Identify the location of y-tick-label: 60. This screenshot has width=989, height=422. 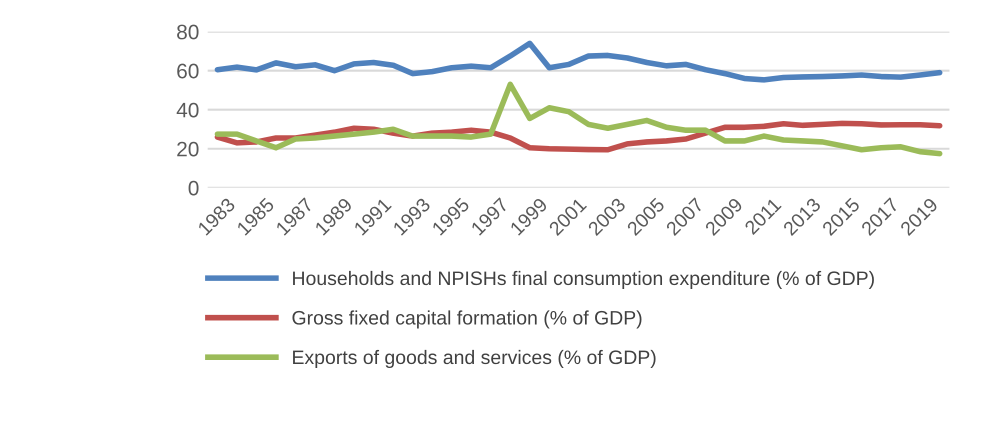
(188, 71).